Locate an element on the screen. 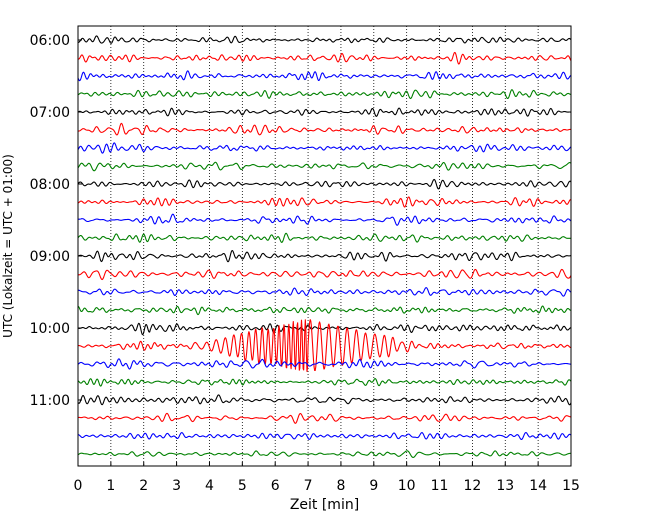 This screenshot has height=520, width=650. x-tick-label-7: 7 is located at coordinates (308, 486).